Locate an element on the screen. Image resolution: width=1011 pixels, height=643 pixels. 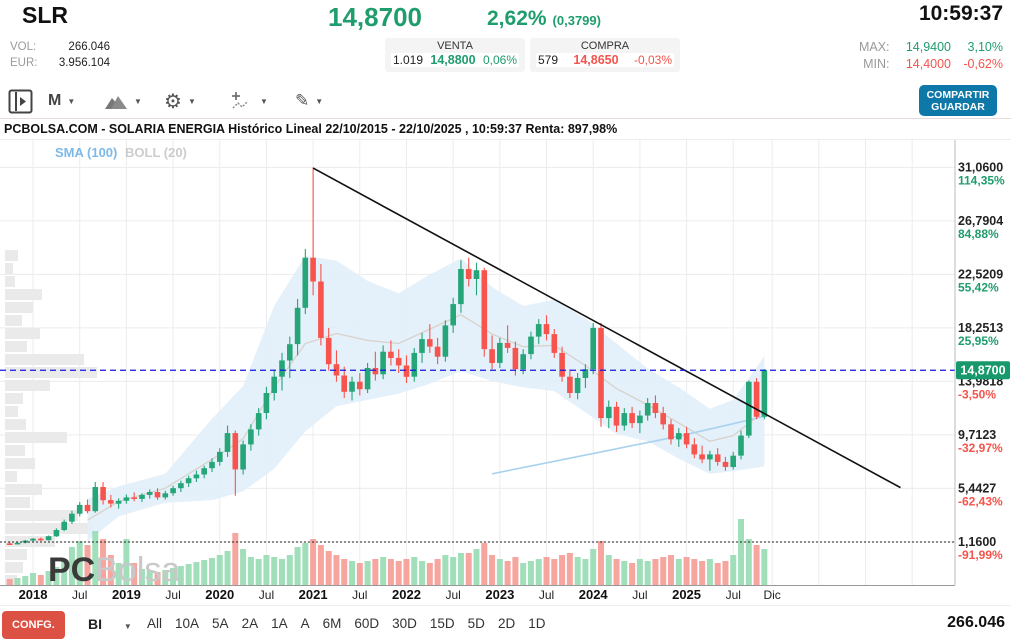
y-axis-percent: 114,35% is located at coordinates (981, 180).